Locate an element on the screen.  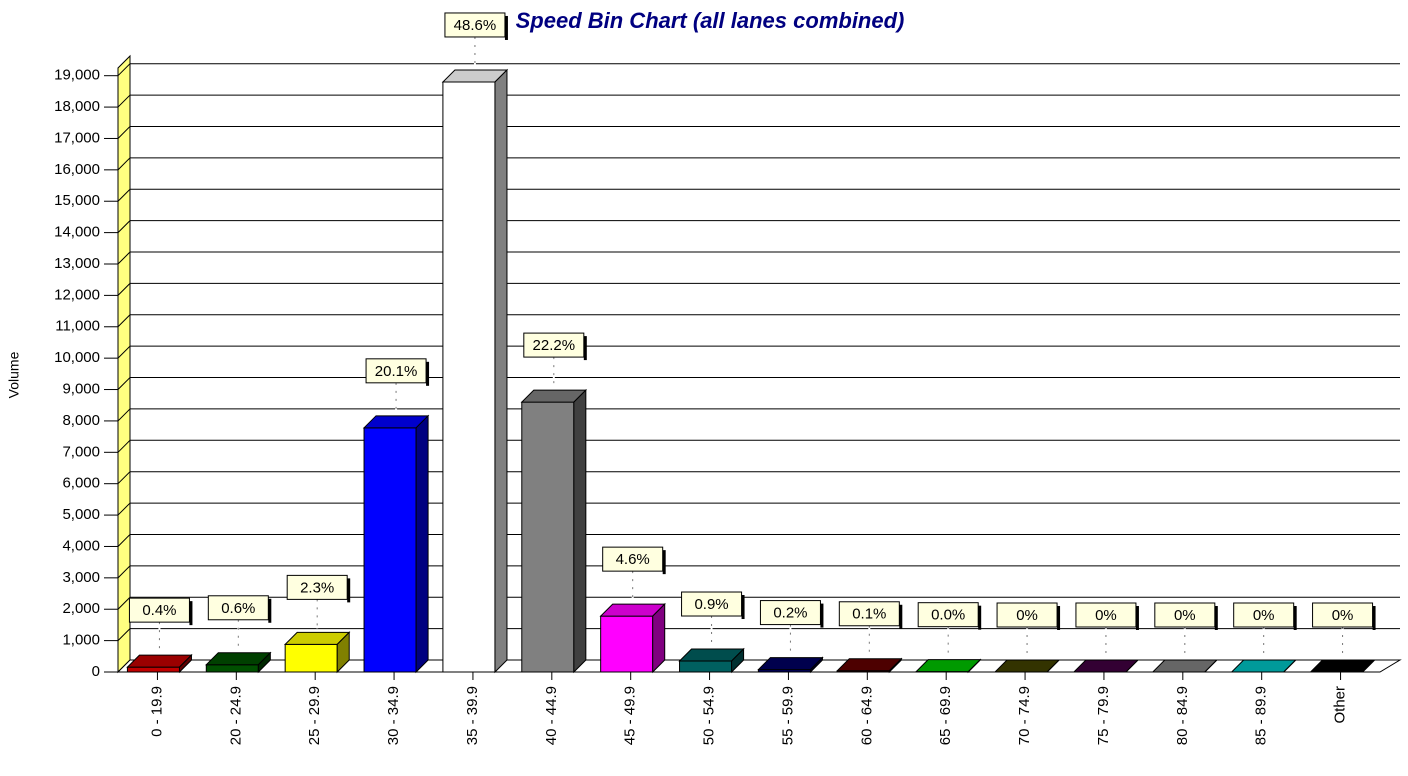
y-tick-label: 15,000 is located at coordinates (77, 200).